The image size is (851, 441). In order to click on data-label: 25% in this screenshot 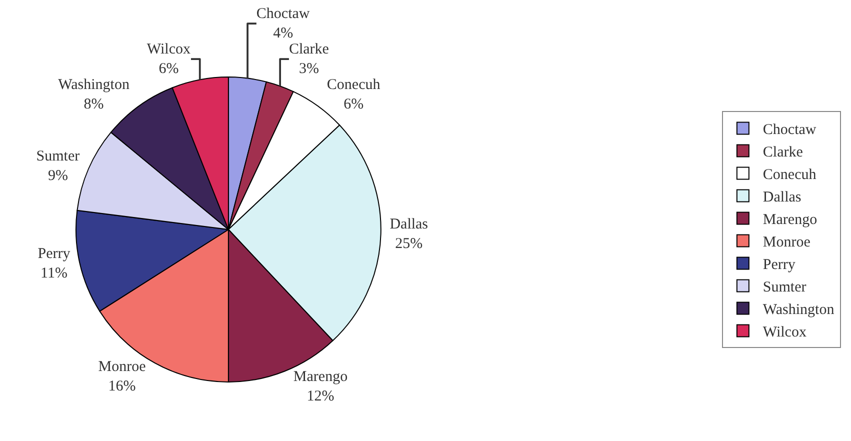, I will do `click(409, 244)`.